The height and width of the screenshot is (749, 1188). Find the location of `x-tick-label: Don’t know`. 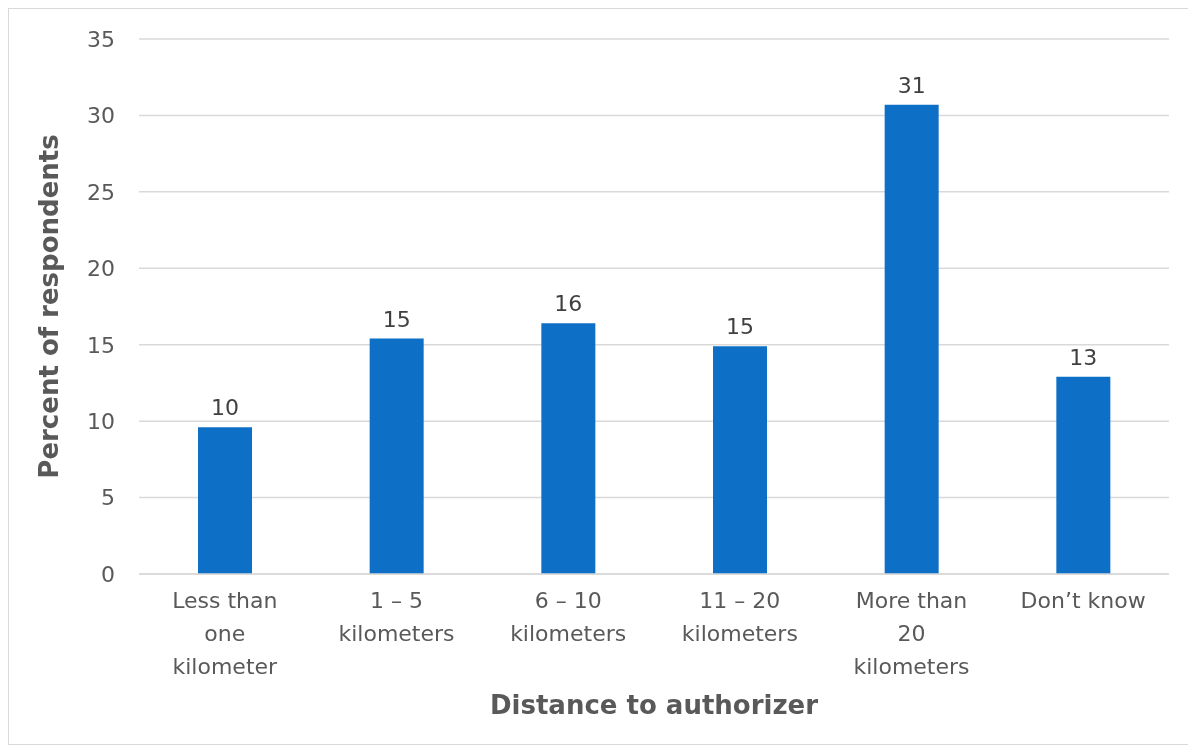

x-tick-label: Don’t know is located at coordinates (1083, 600).